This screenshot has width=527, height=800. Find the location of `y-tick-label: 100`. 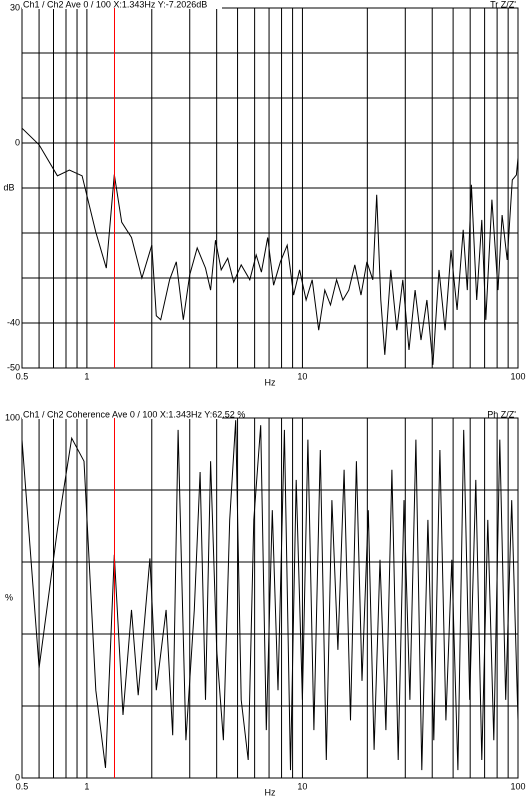

y-tick-label: 100 is located at coordinates (12, 417).